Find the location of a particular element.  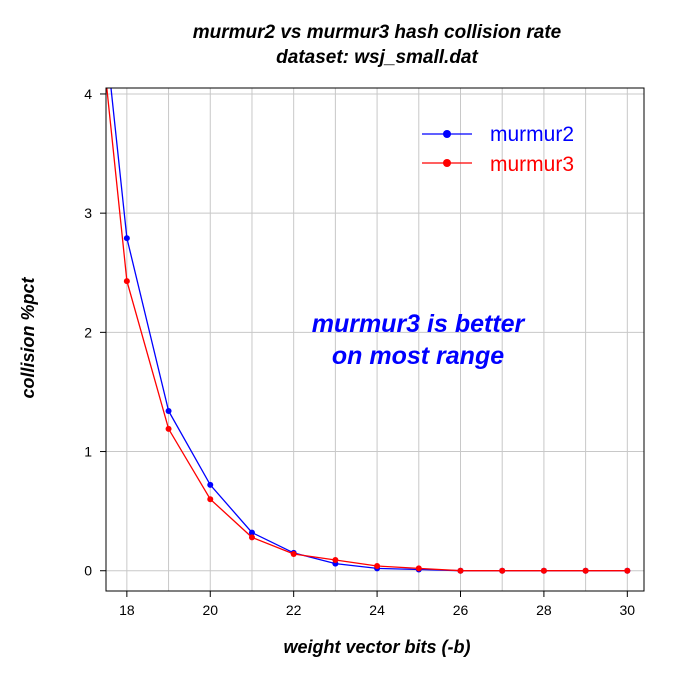

x-axis: 18 20 22 24 26 28 30 is located at coordinates (377, 604).